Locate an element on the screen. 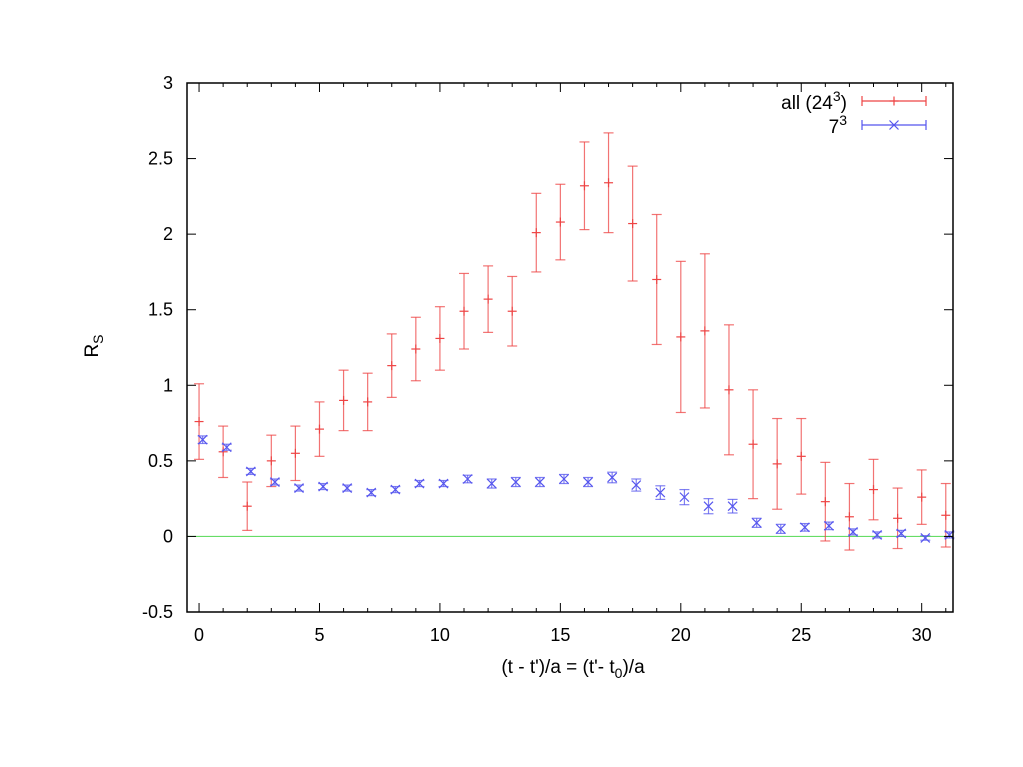 Image resolution: width=1023 pixels, height=767 pixels. x-tick-label: 15 is located at coordinates (560, 635).